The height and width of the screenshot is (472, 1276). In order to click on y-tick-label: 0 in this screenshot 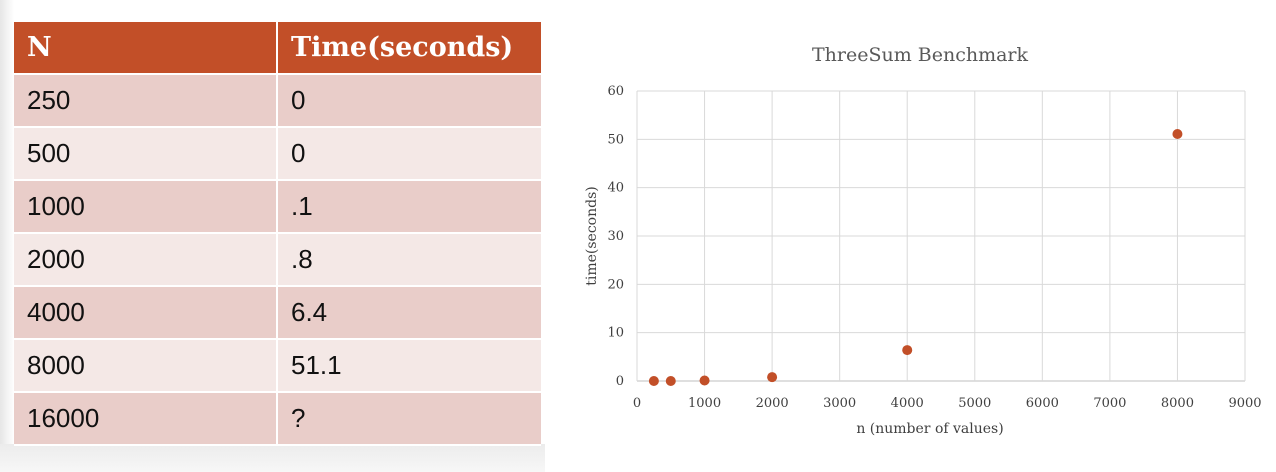, I will do `click(620, 381)`.